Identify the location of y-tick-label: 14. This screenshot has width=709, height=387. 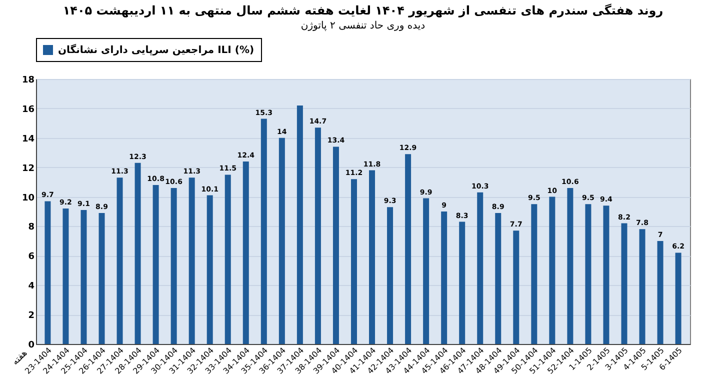
(28, 139).